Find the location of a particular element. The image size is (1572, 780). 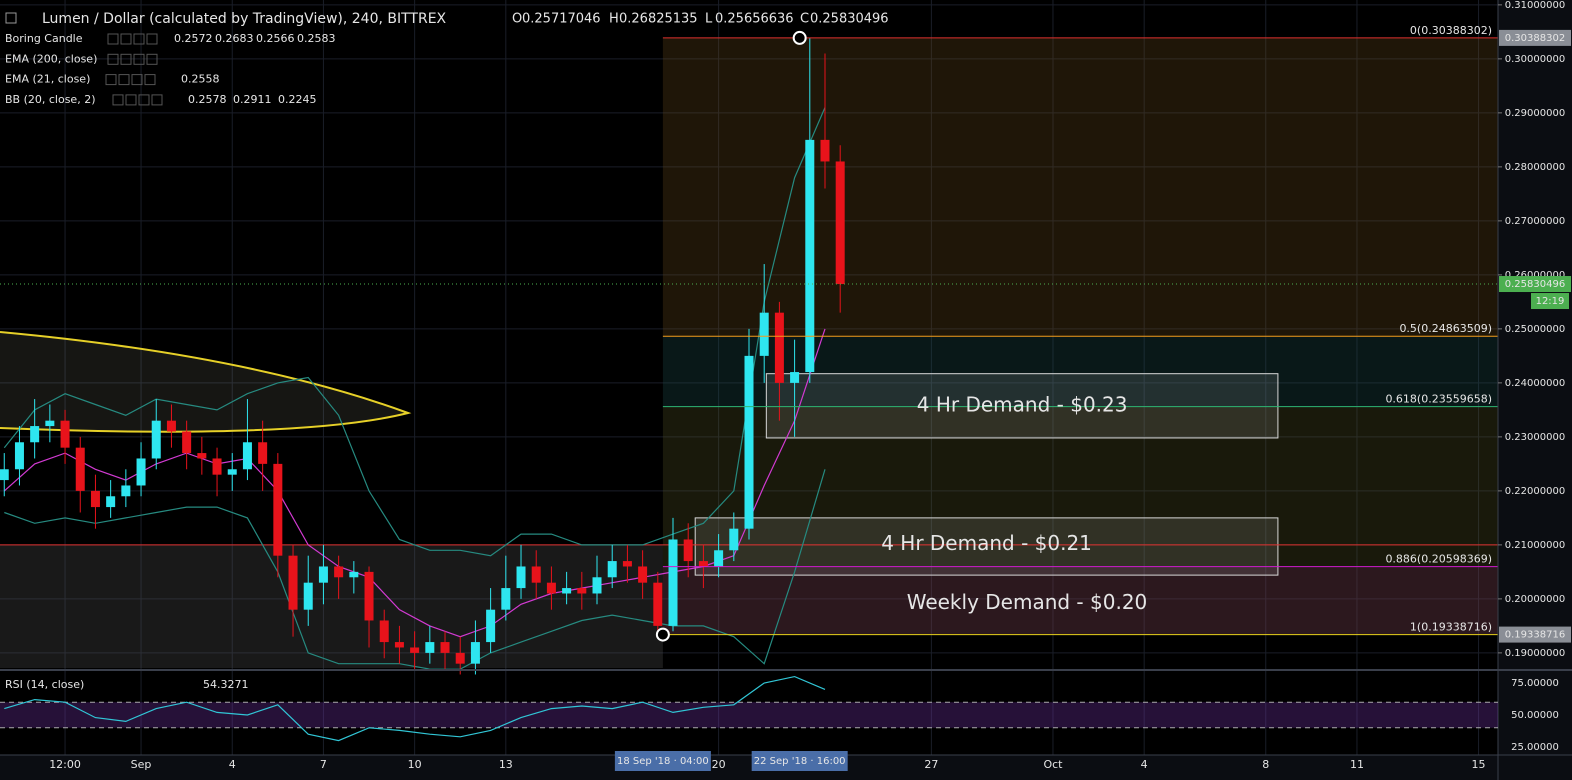

y-tick-label: 0.24000000 is located at coordinates (1535, 383).